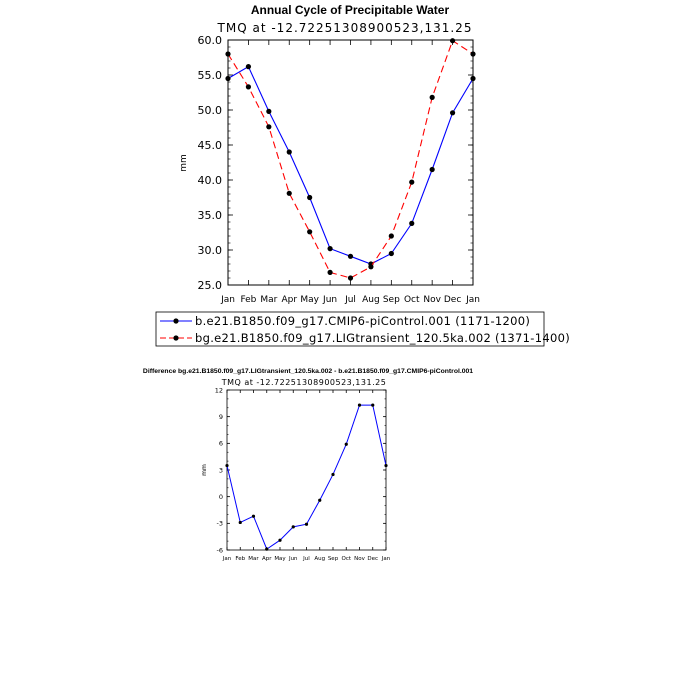 Image resolution: width=700 pixels, height=700 pixels. What do you see at coordinates (289, 300) in the screenshot?
I see `chart1-xtick-label: Apr` at bounding box center [289, 300].